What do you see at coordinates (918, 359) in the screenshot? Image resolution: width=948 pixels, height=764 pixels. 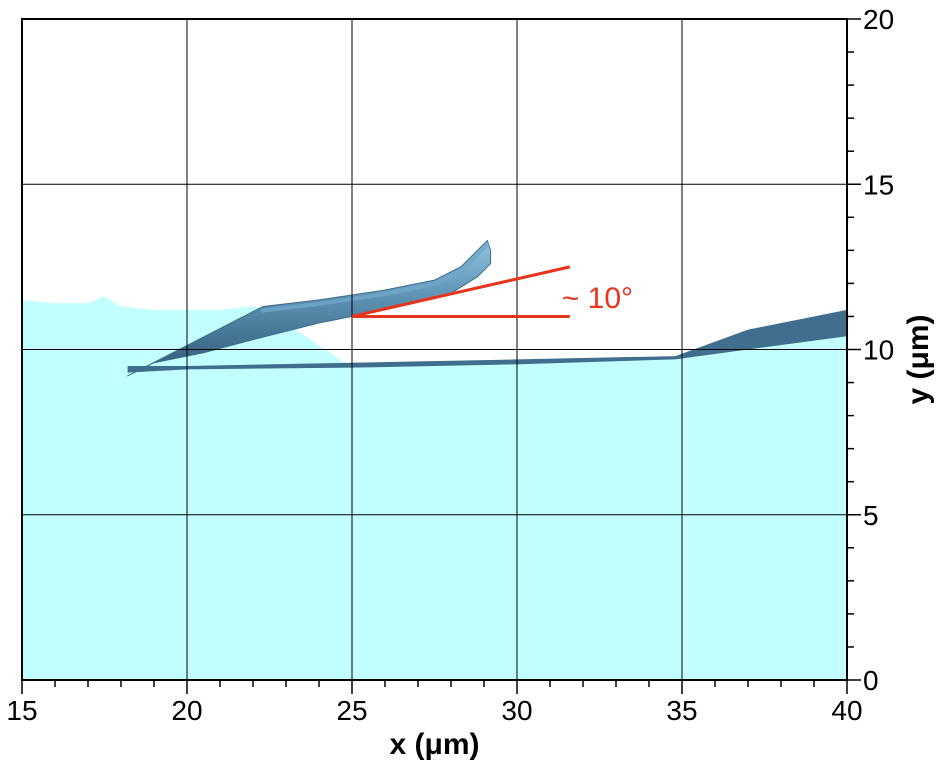 I see `y-axis-title: y (μm)` at bounding box center [918, 359].